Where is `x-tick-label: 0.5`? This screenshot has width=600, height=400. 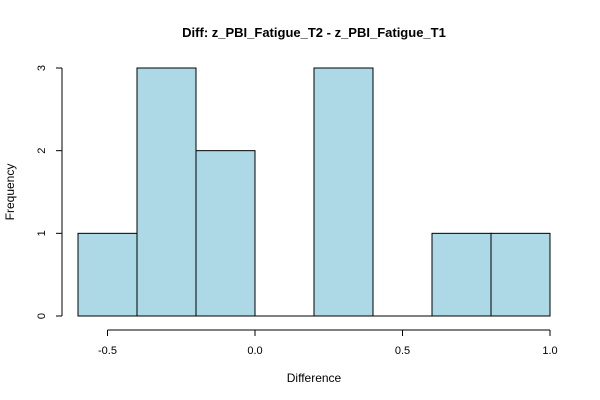 x-tick-label: 0.5 is located at coordinates (402, 351).